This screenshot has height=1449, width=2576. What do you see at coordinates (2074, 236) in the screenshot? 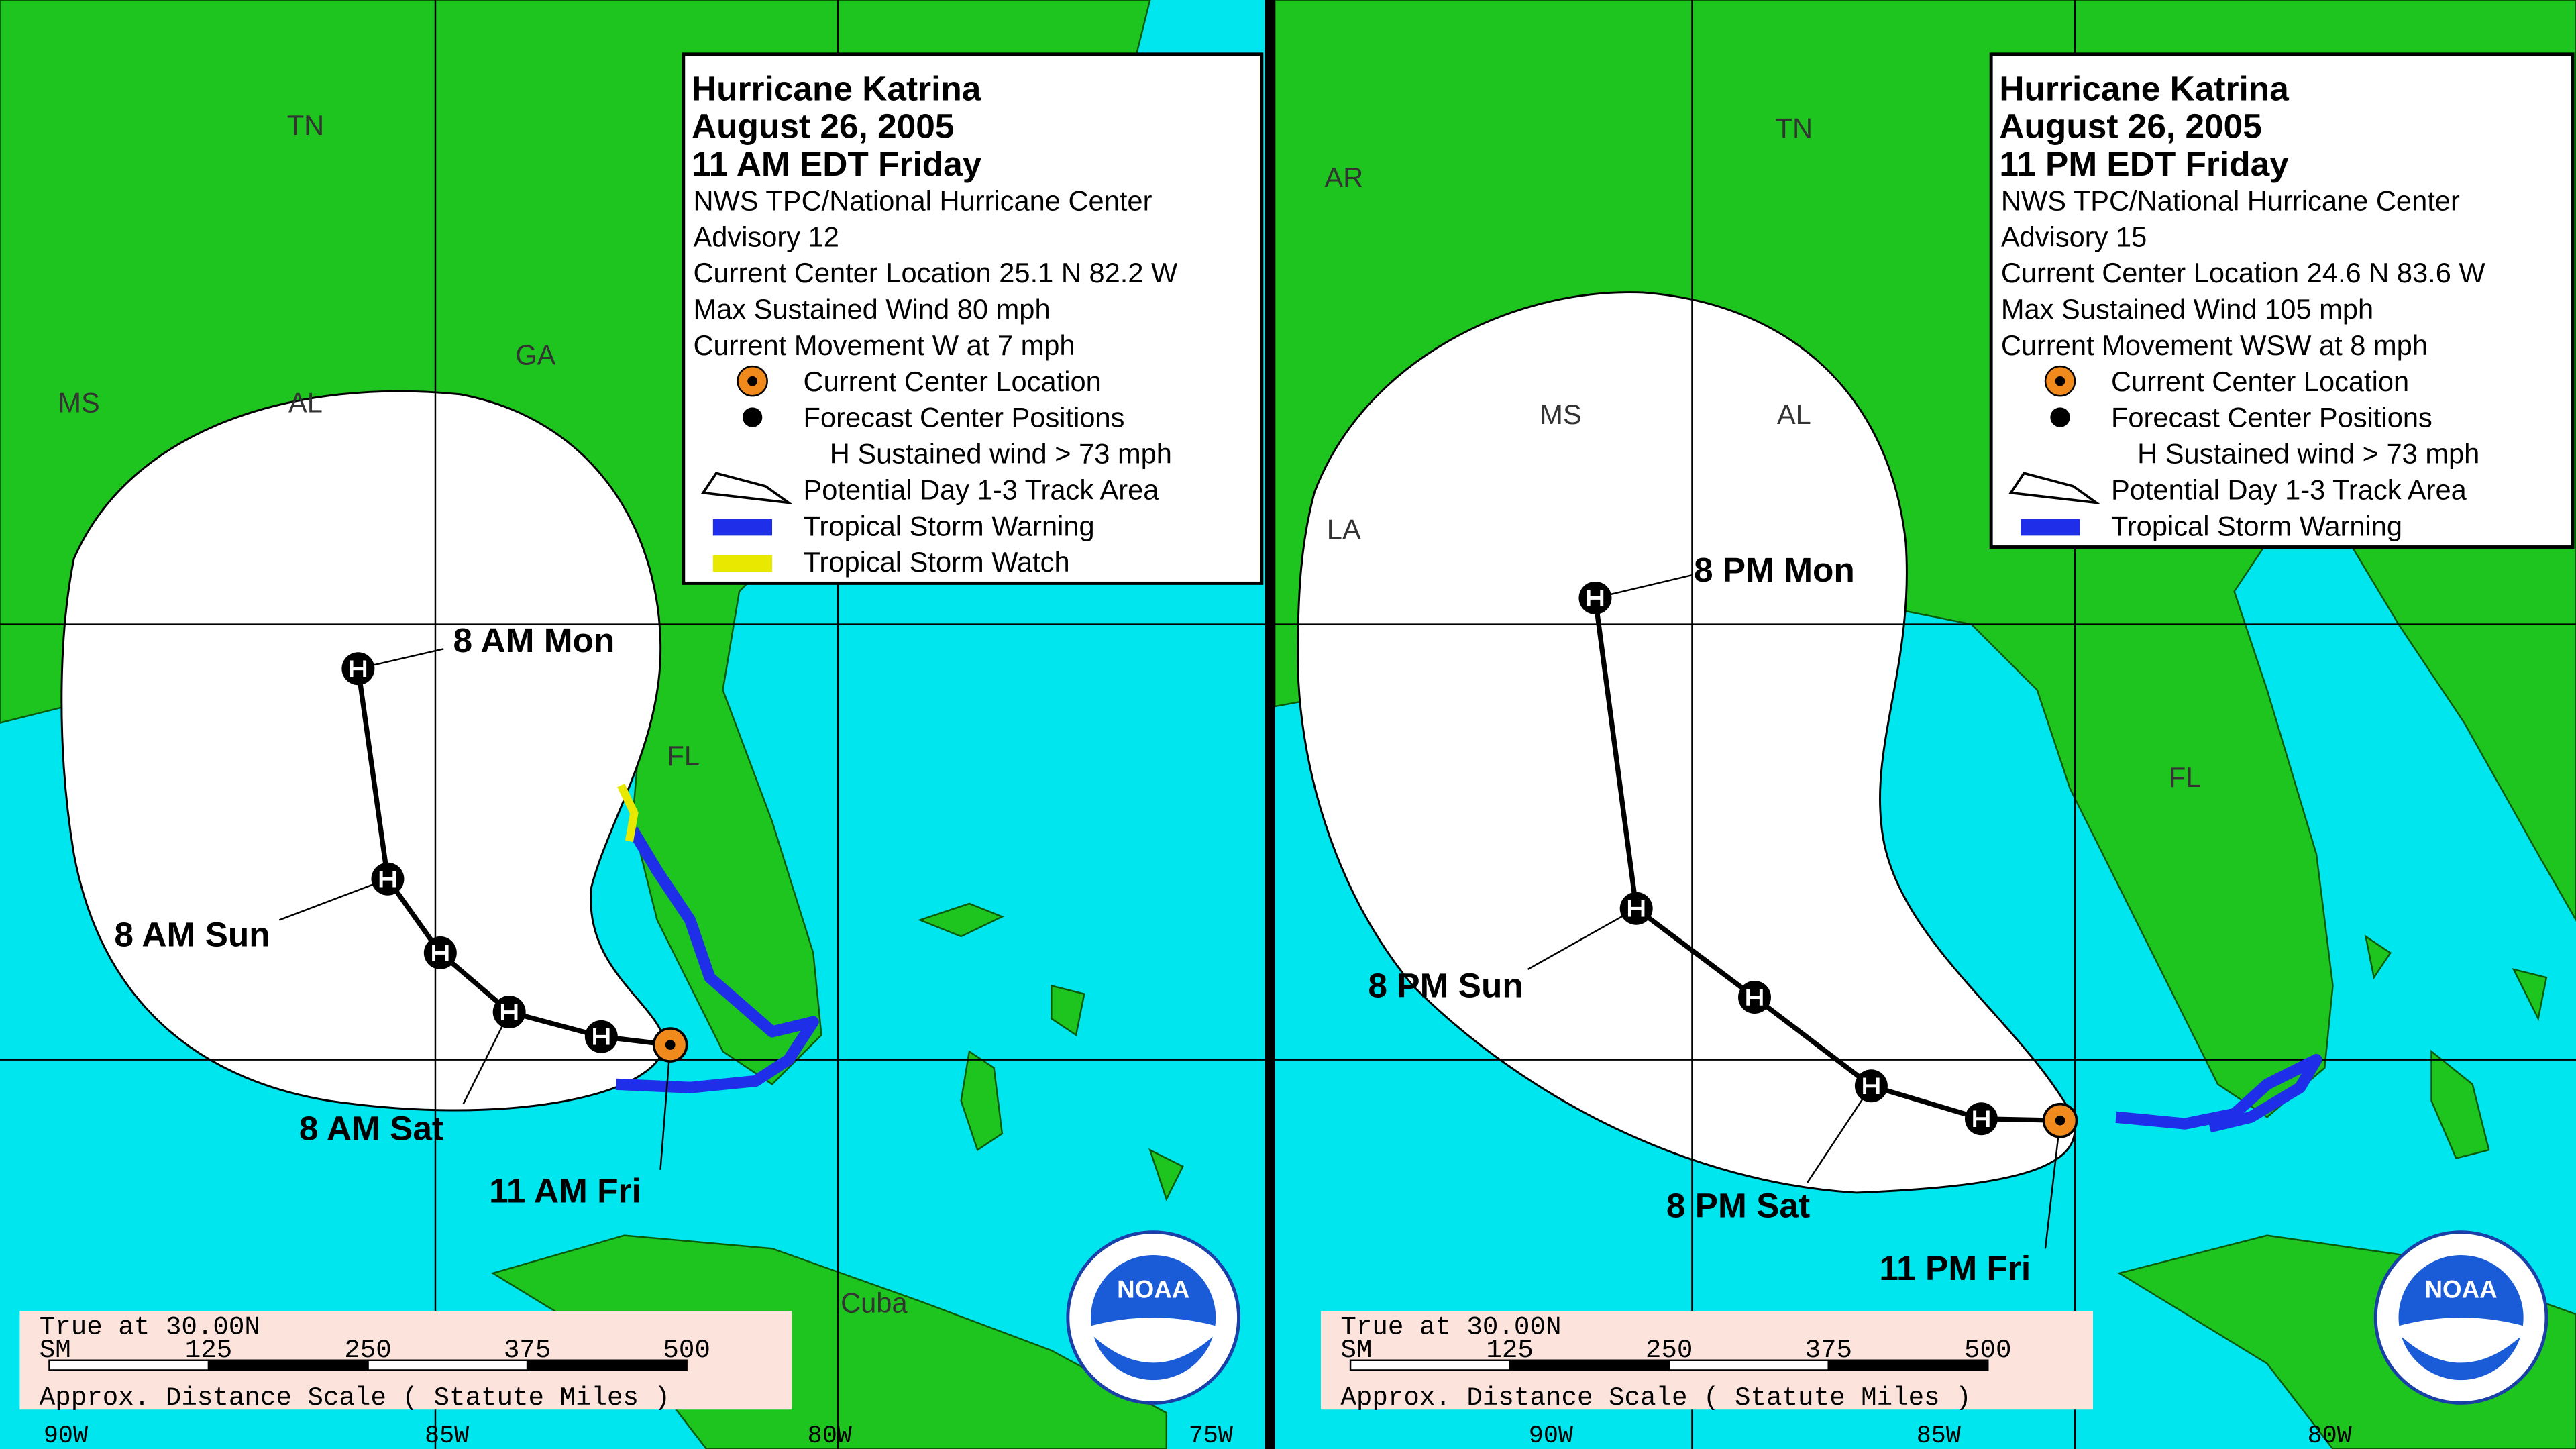
I see `legend-line: Advisory 15` at bounding box center [2074, 236].